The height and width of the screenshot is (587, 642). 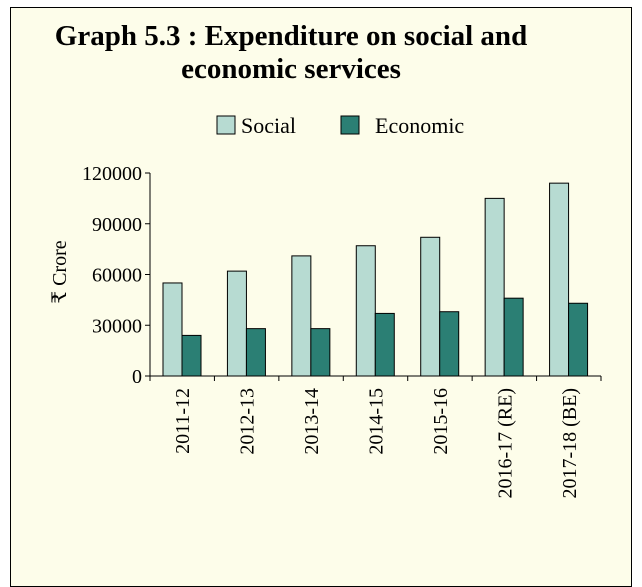 What do you see at coordinates (494, 287) in the screenshot?
I see `bar-social-2016-17-re` at bounding box center [494, 287].